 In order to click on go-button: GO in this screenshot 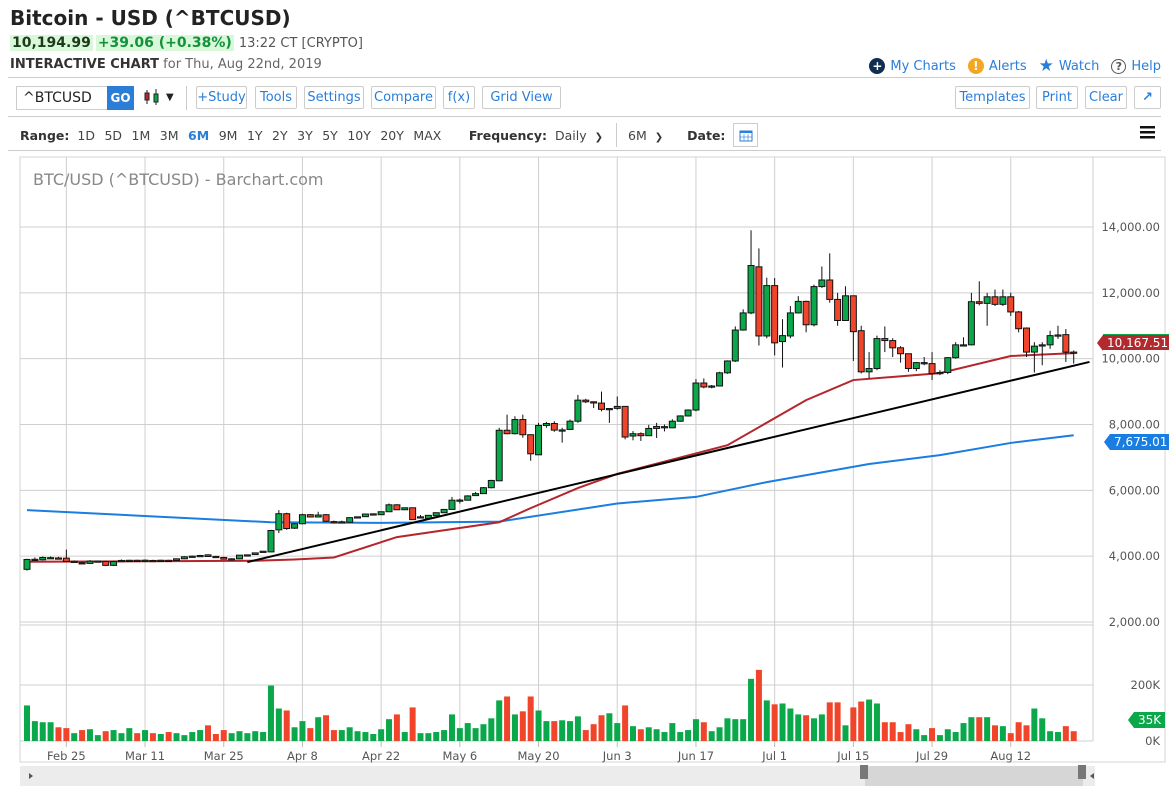, I will do `click(120, 98)`.